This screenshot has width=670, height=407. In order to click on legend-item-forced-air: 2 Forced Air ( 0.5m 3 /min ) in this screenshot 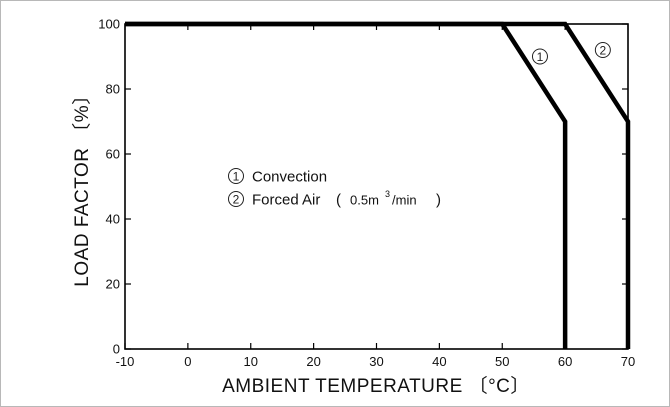, I will do `click(335, 199)`.